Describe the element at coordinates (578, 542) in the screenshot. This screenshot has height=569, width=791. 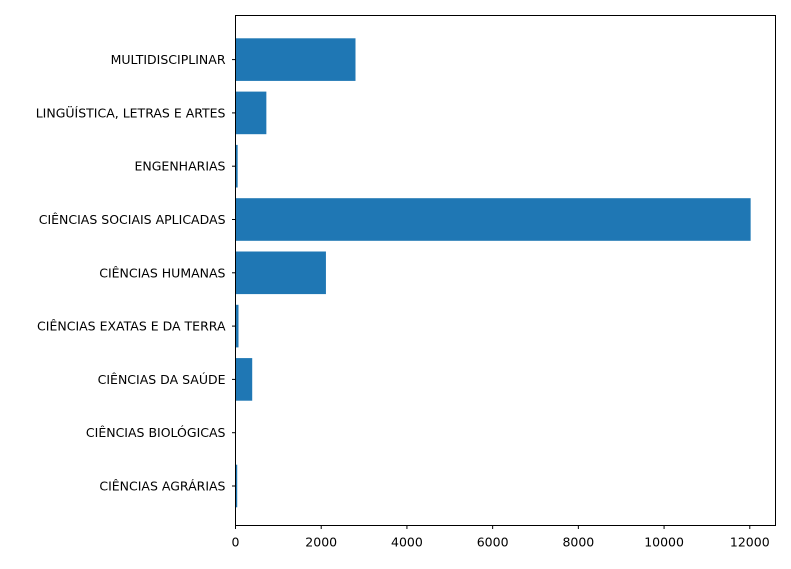
I see `x-tick-label-8000: 8000` at that location.